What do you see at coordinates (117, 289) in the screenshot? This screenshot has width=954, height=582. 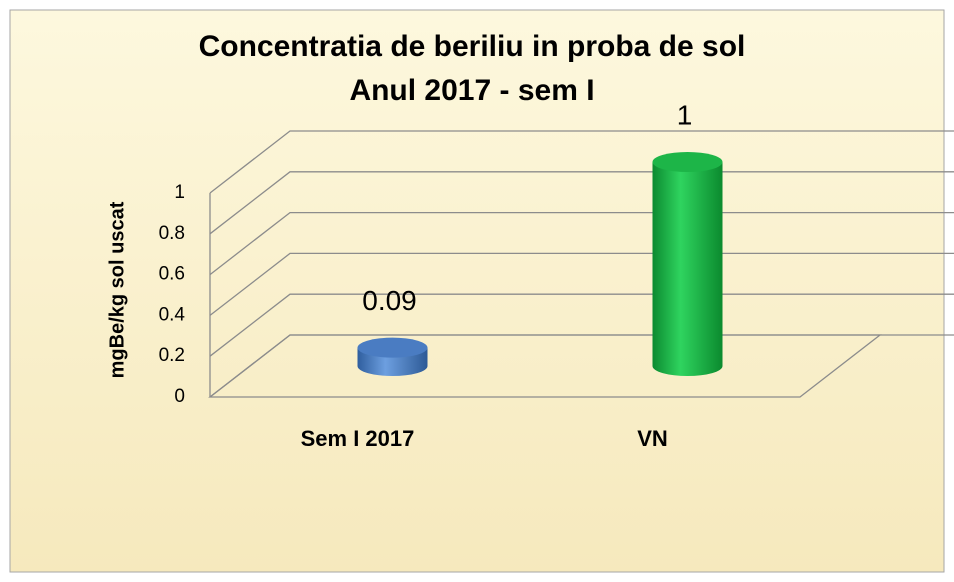 I see `y-axis-label: mgBe/kg sol uscat` at bounding box center [117, 289].